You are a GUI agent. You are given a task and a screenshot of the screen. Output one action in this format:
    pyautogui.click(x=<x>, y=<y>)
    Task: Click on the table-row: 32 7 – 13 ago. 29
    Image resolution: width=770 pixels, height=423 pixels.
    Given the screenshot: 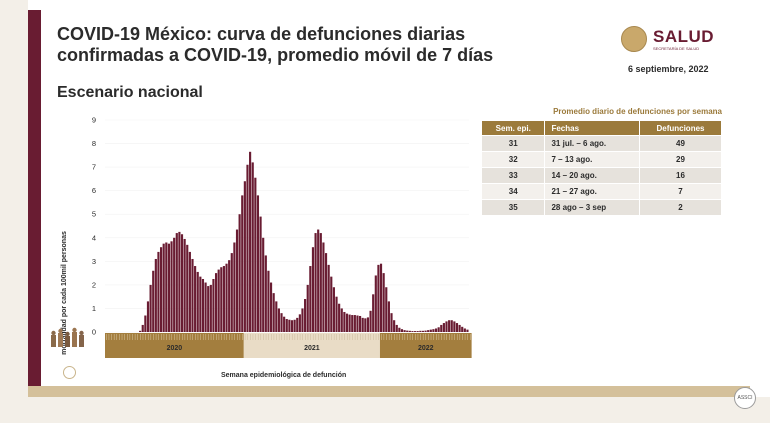 What is the action you would take?
    pyautogui.click(x=601, y=159)
    